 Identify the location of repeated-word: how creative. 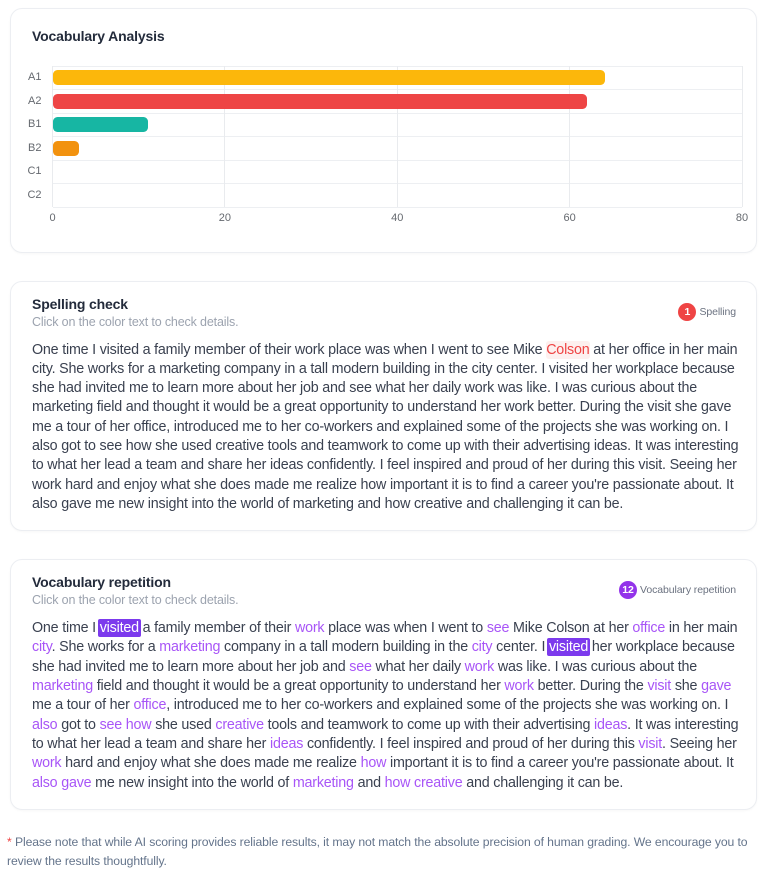
(423, 782).